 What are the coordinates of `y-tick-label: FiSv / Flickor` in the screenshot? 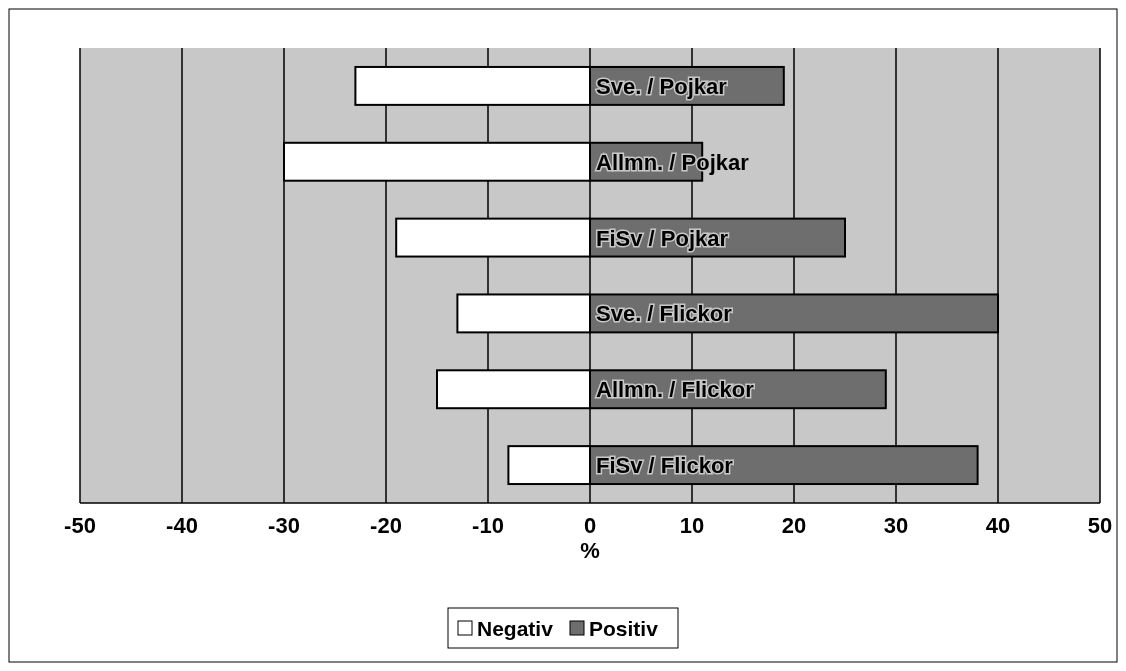 It's located at (665, 466).